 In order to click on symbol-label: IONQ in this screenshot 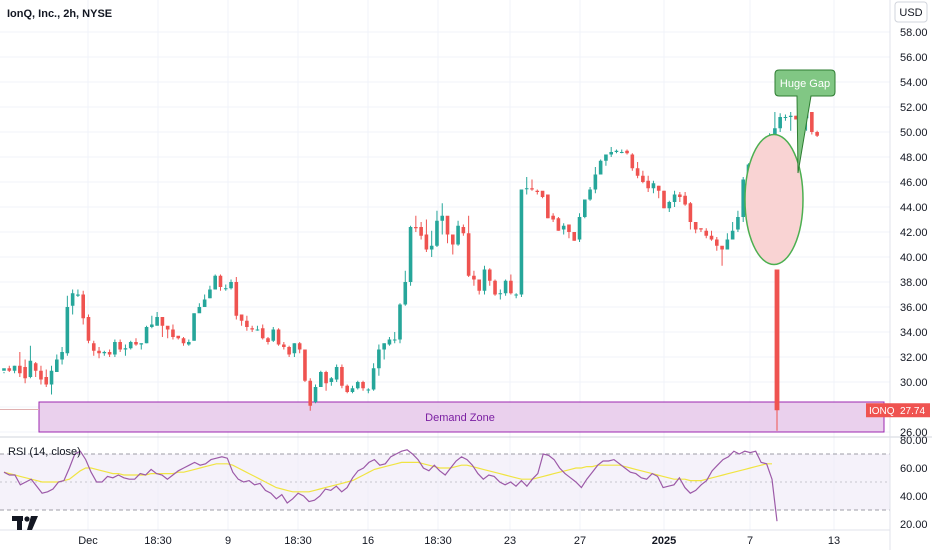, I will do `click(882, 411)`.